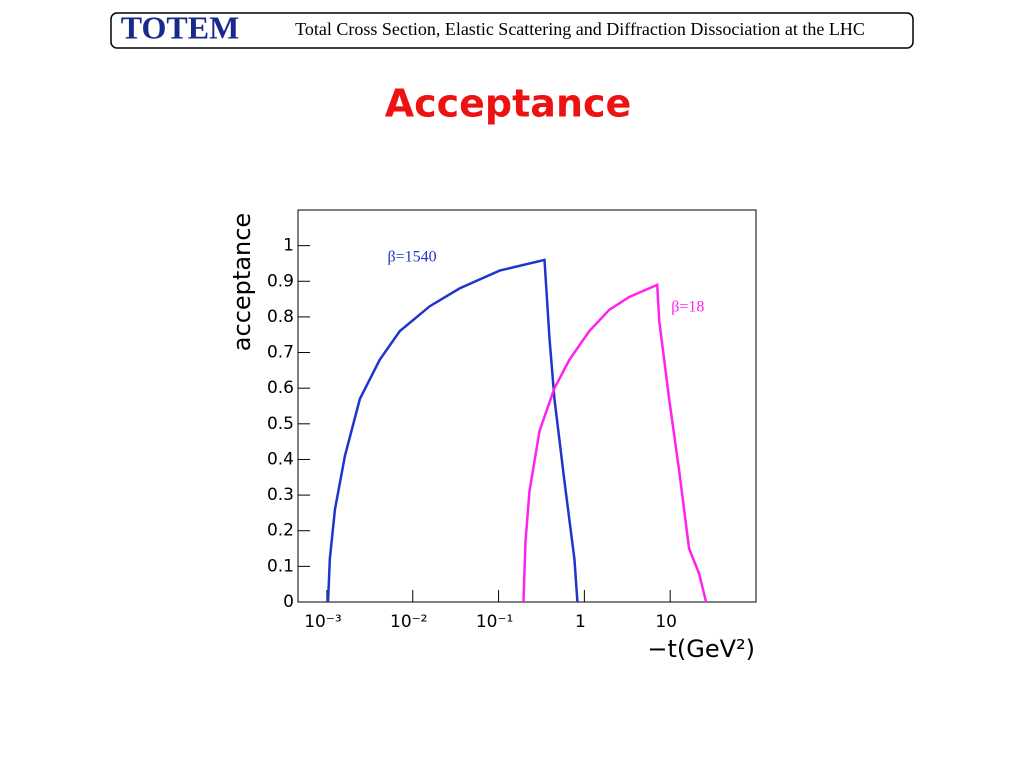 The width and height of the screenshot is (1024, 773). What do you see at coordinates (280, 566) in the screenshot?
I see `y-tick-label: 0.1` at bounding box center [280, 566].